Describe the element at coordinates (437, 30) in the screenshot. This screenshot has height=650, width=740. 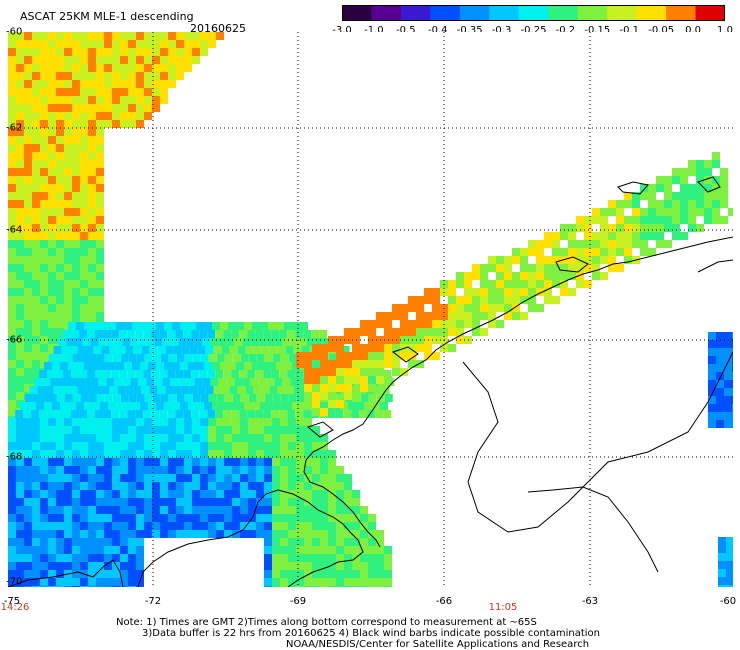
I see `colorbar-tick-label: -0.4` at that location.